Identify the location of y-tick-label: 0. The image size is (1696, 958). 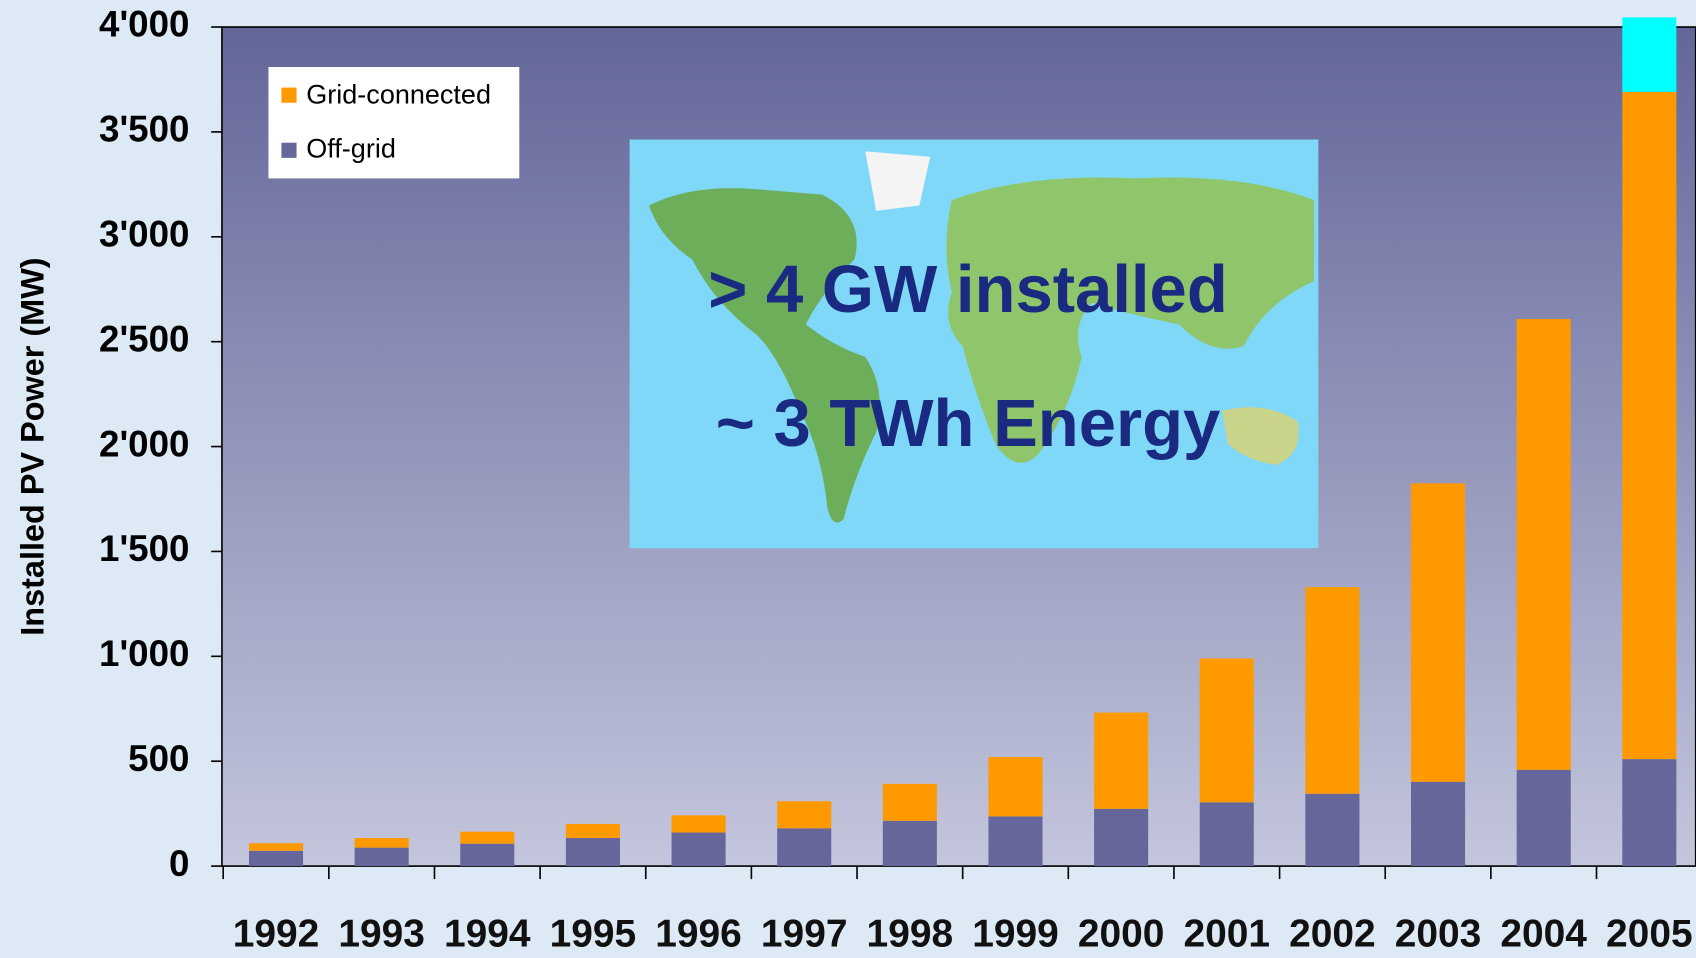
(179, 863).